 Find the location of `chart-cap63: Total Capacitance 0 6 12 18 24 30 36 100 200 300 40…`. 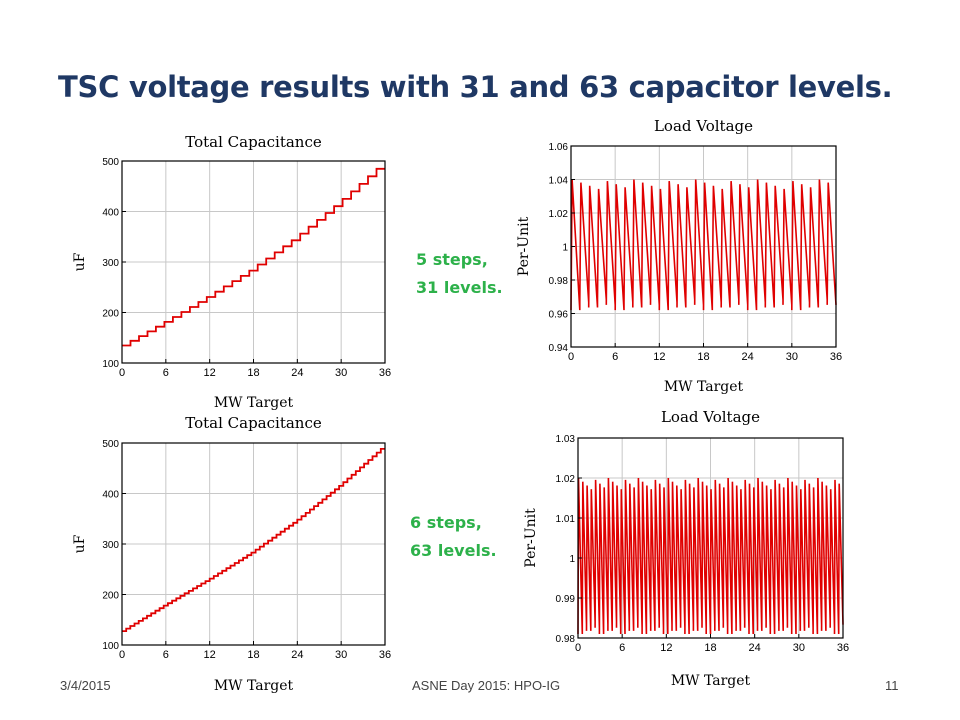

chart-cap63: Total Capacitance 0 6 12 18 24 30 36 100 200 300 40… is located at coordinates (231, 554).